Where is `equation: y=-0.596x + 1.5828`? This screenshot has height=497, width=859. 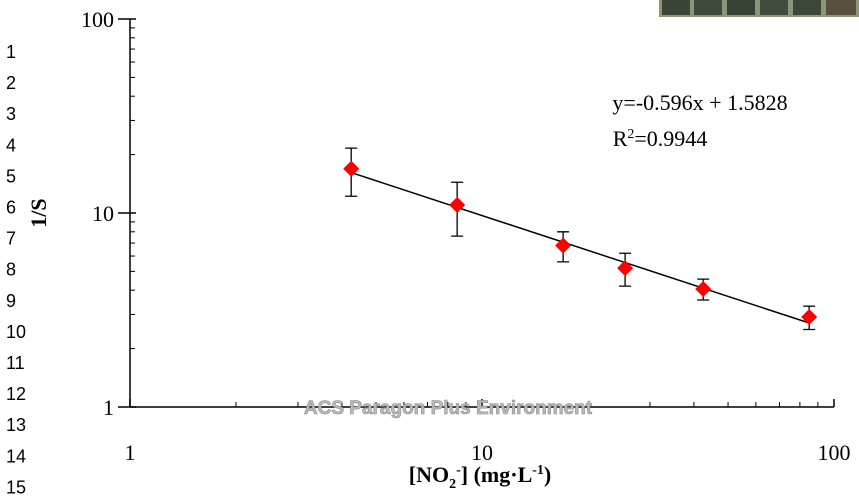
equation: y=-0.596x + 1.5828 is located at coordinates (699, 102).